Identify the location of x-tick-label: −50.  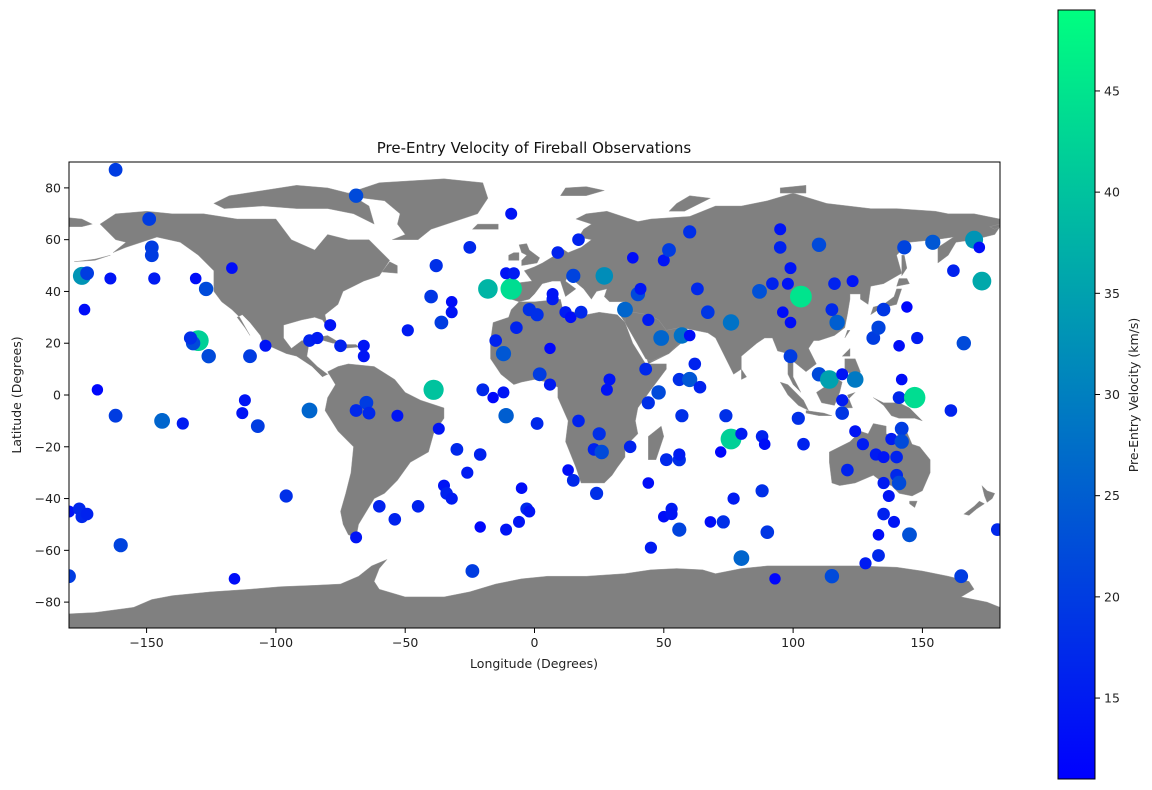
(405, 642).